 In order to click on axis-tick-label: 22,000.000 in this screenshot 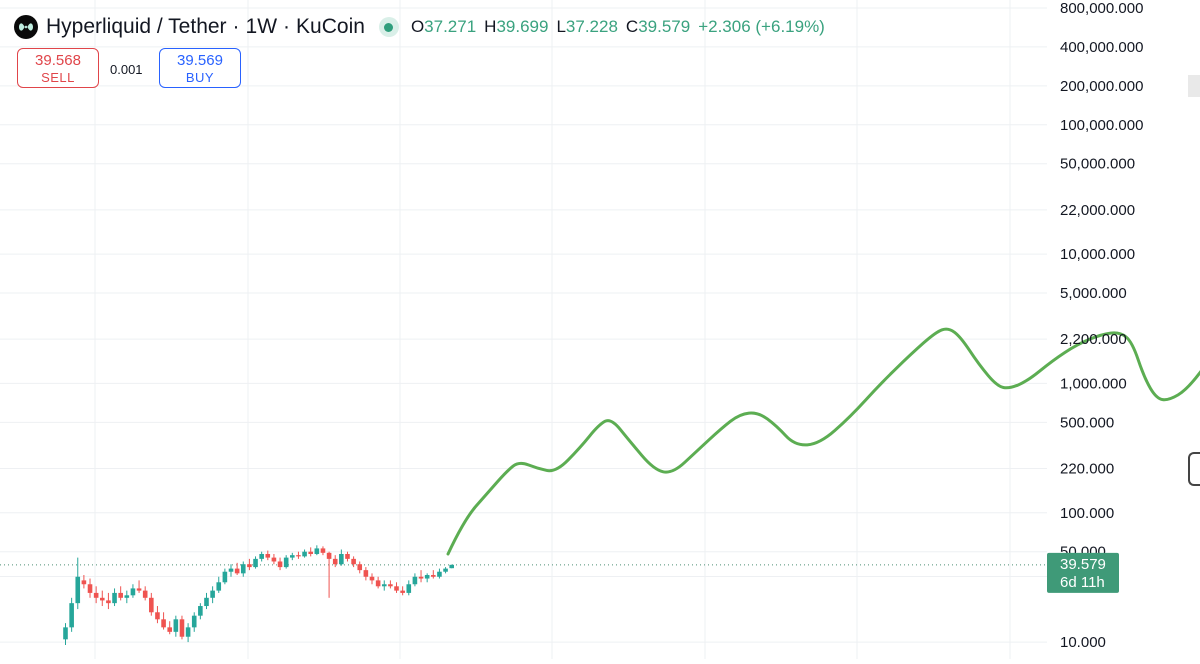, I will do `click(1097, 210)`.